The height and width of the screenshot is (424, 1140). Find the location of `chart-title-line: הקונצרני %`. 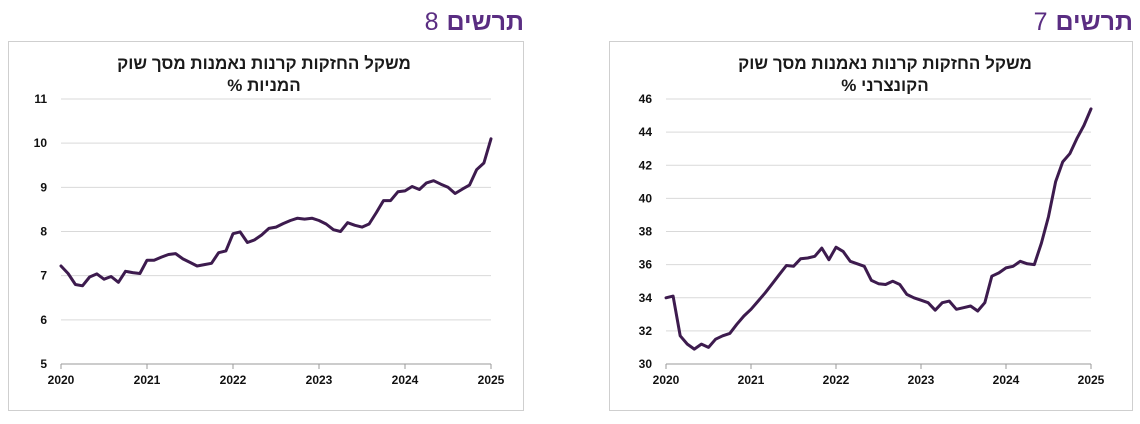

chart-title-line: הקונצרני % is located at coordinates (885, 85).